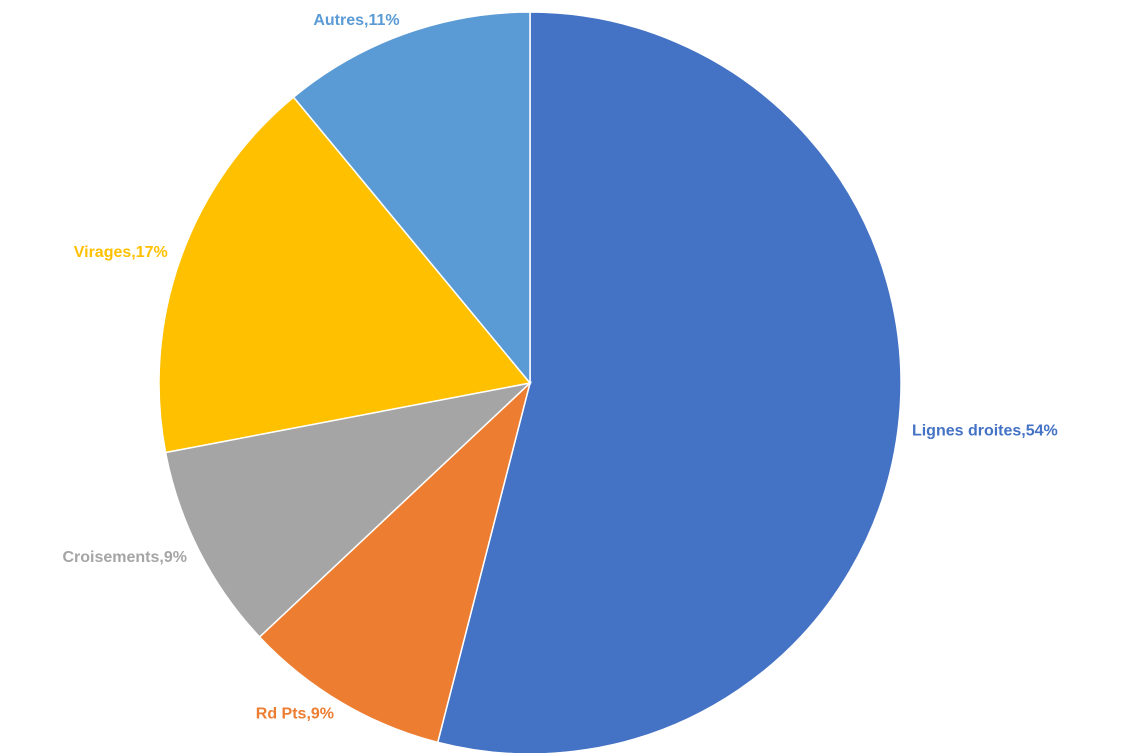 The image size is (1132, 753). Describe the element at coordinates (124, 557) in the screenshot. I see `data-label: Croisements,9%` at that location.